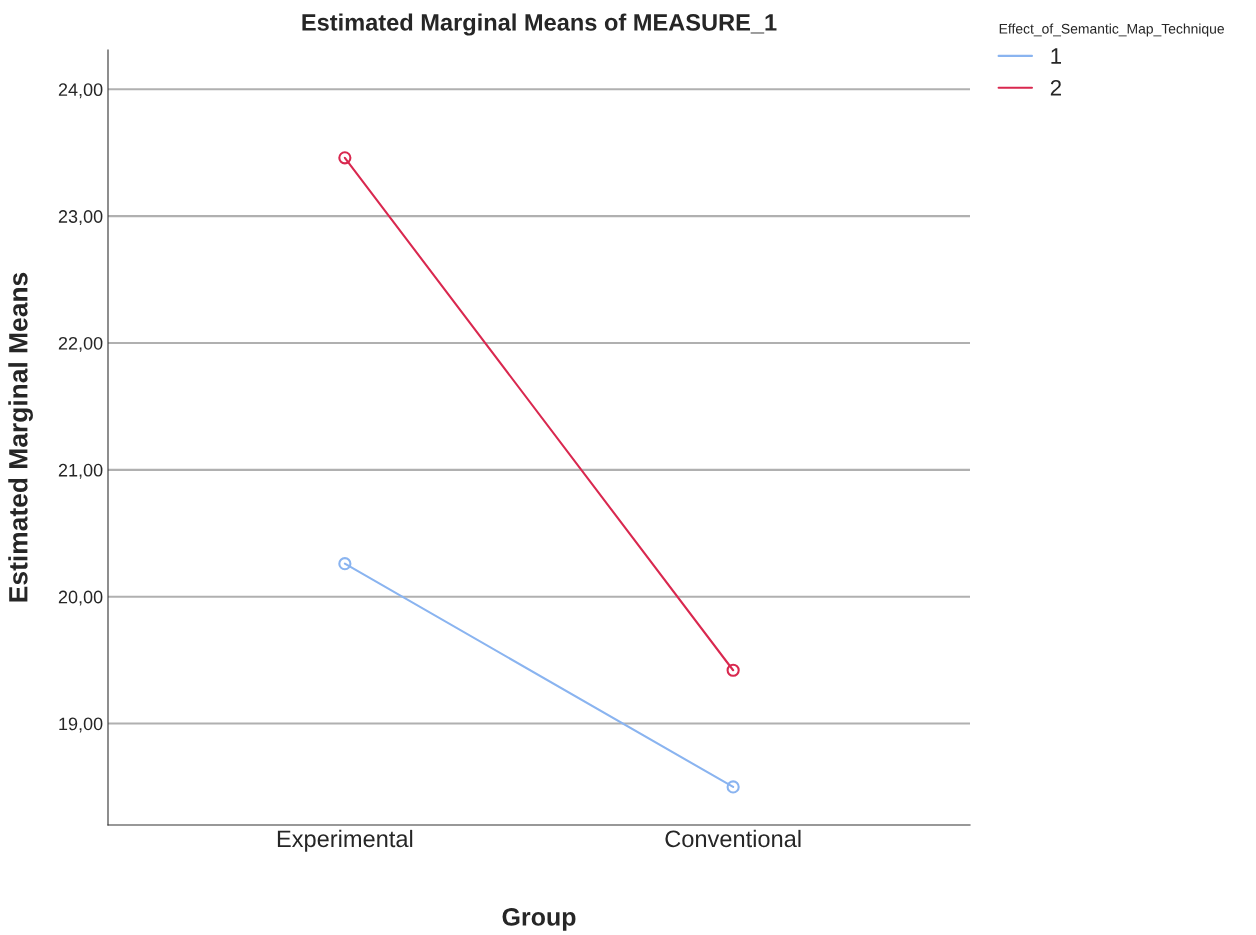 The image size is (1256, 935). I want to click on legend-label: 1, so click(1056, 56).